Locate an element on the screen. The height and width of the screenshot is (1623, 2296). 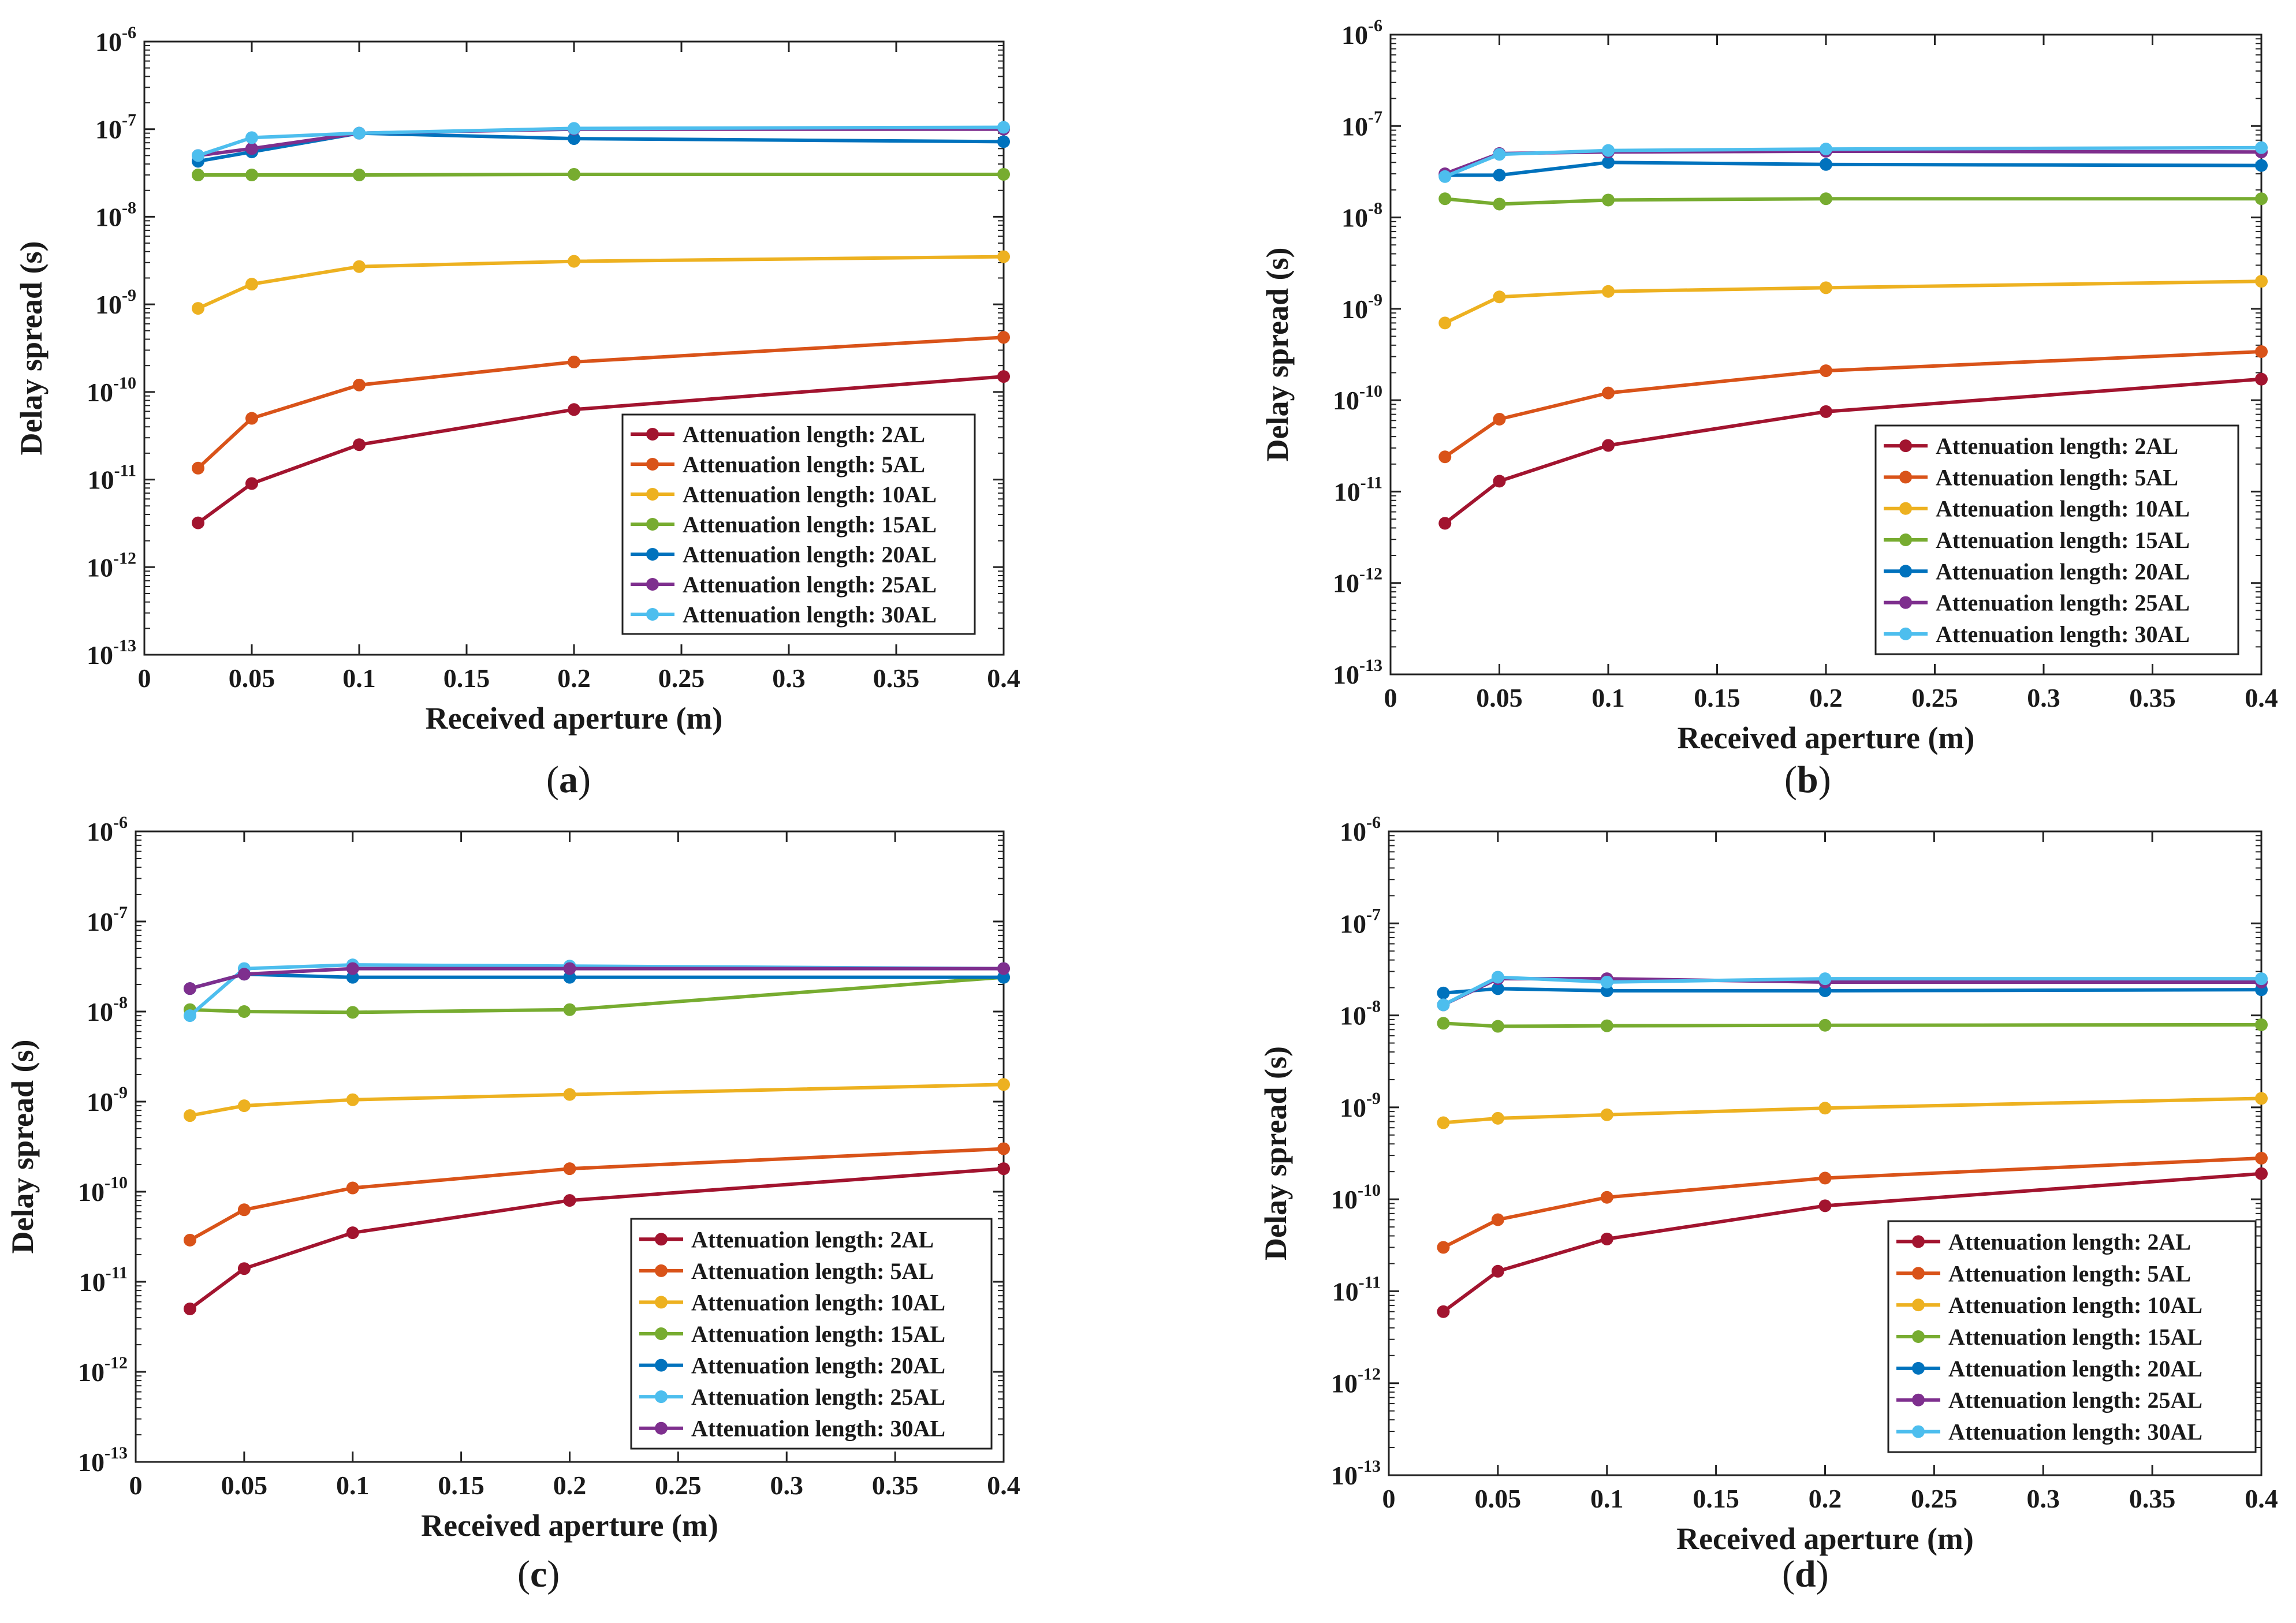
x-tick-label: 0.2 is located at coordinates (574, 678).